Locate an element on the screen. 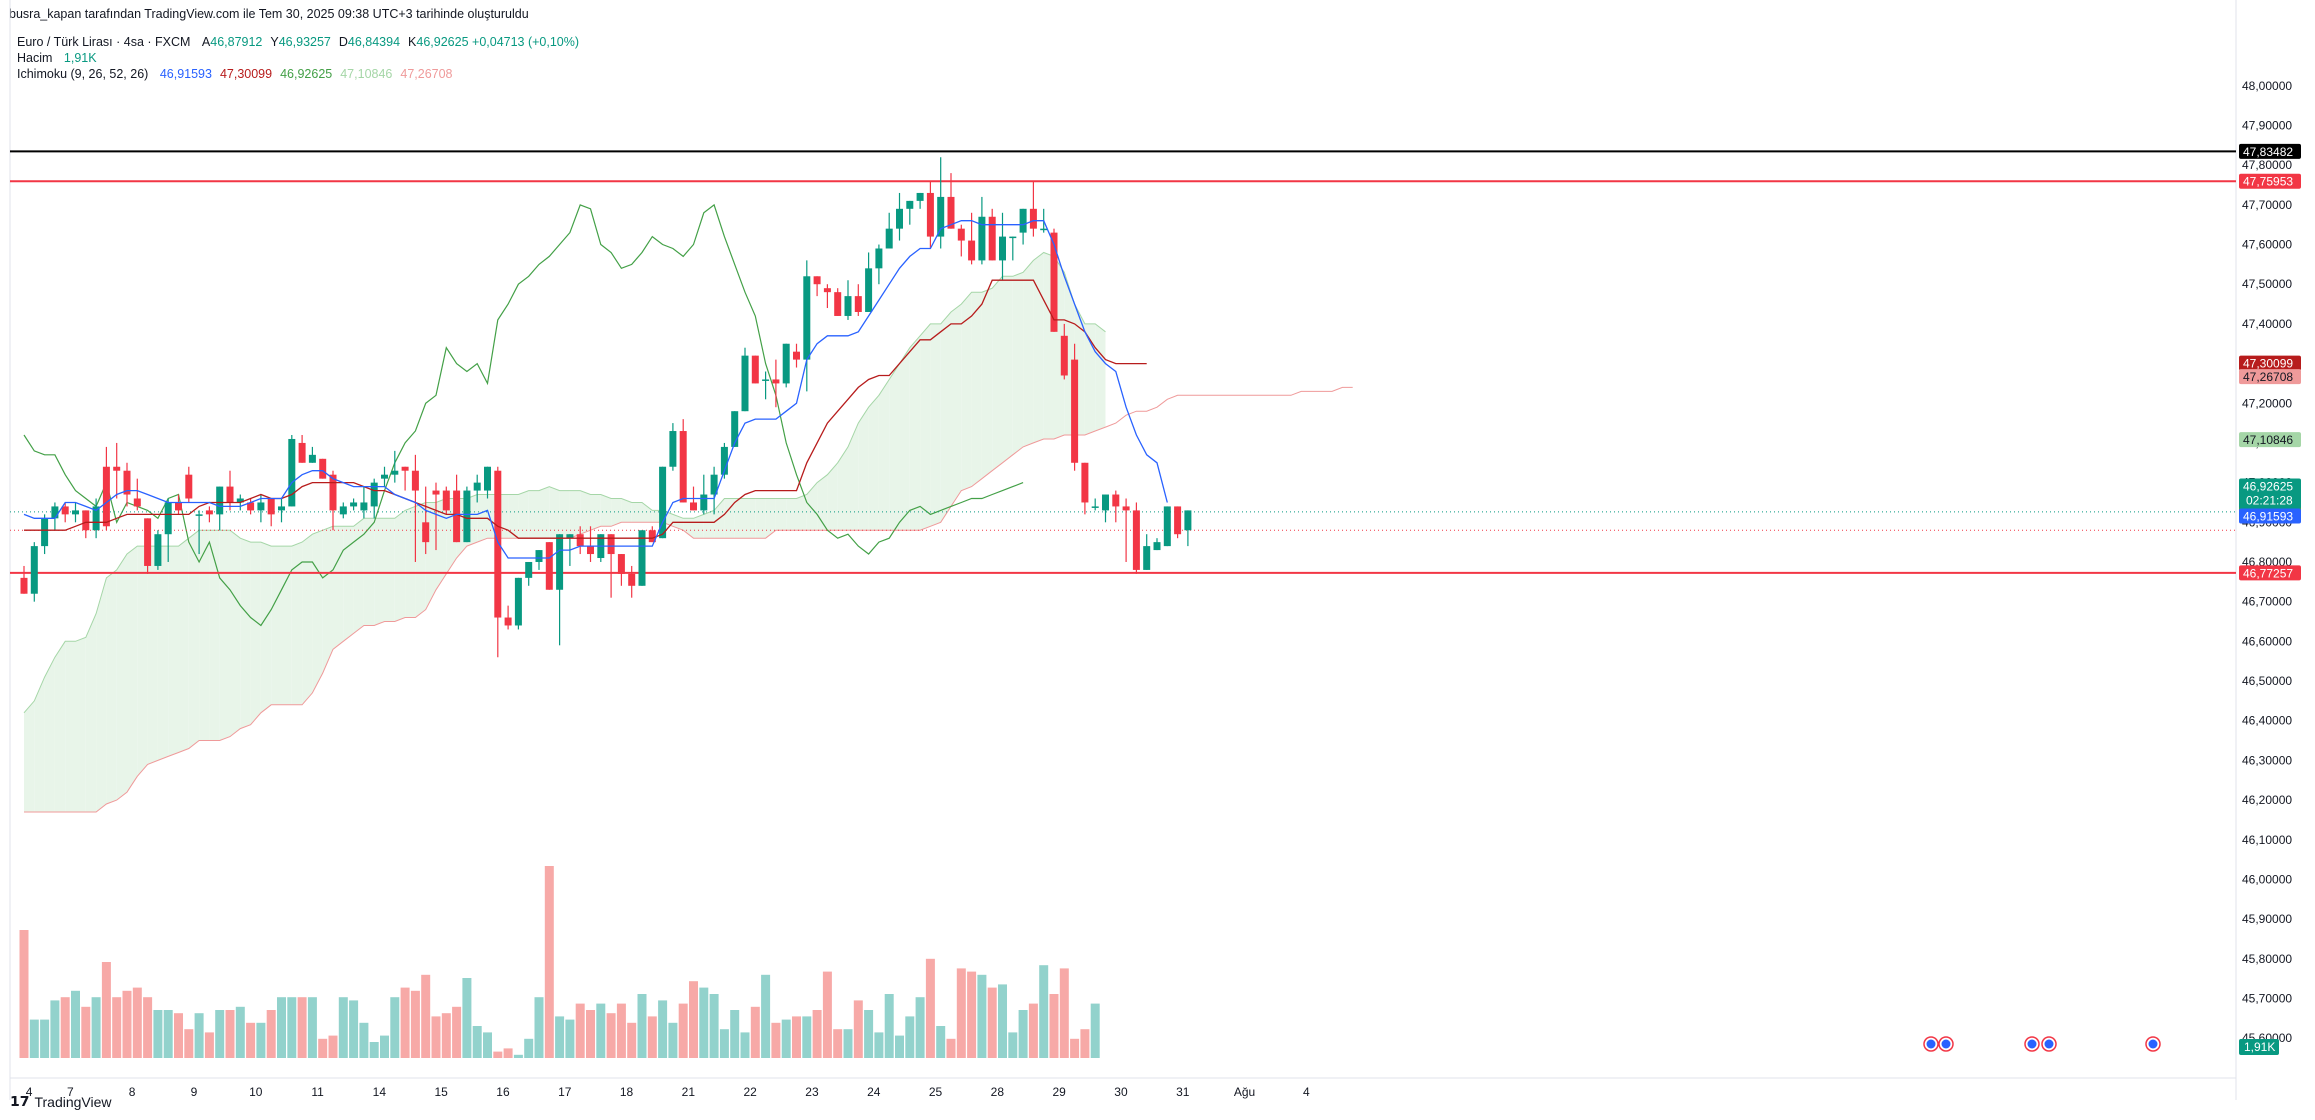  ichimoku-value: 47,10846 is located at coordinates (366, 74).